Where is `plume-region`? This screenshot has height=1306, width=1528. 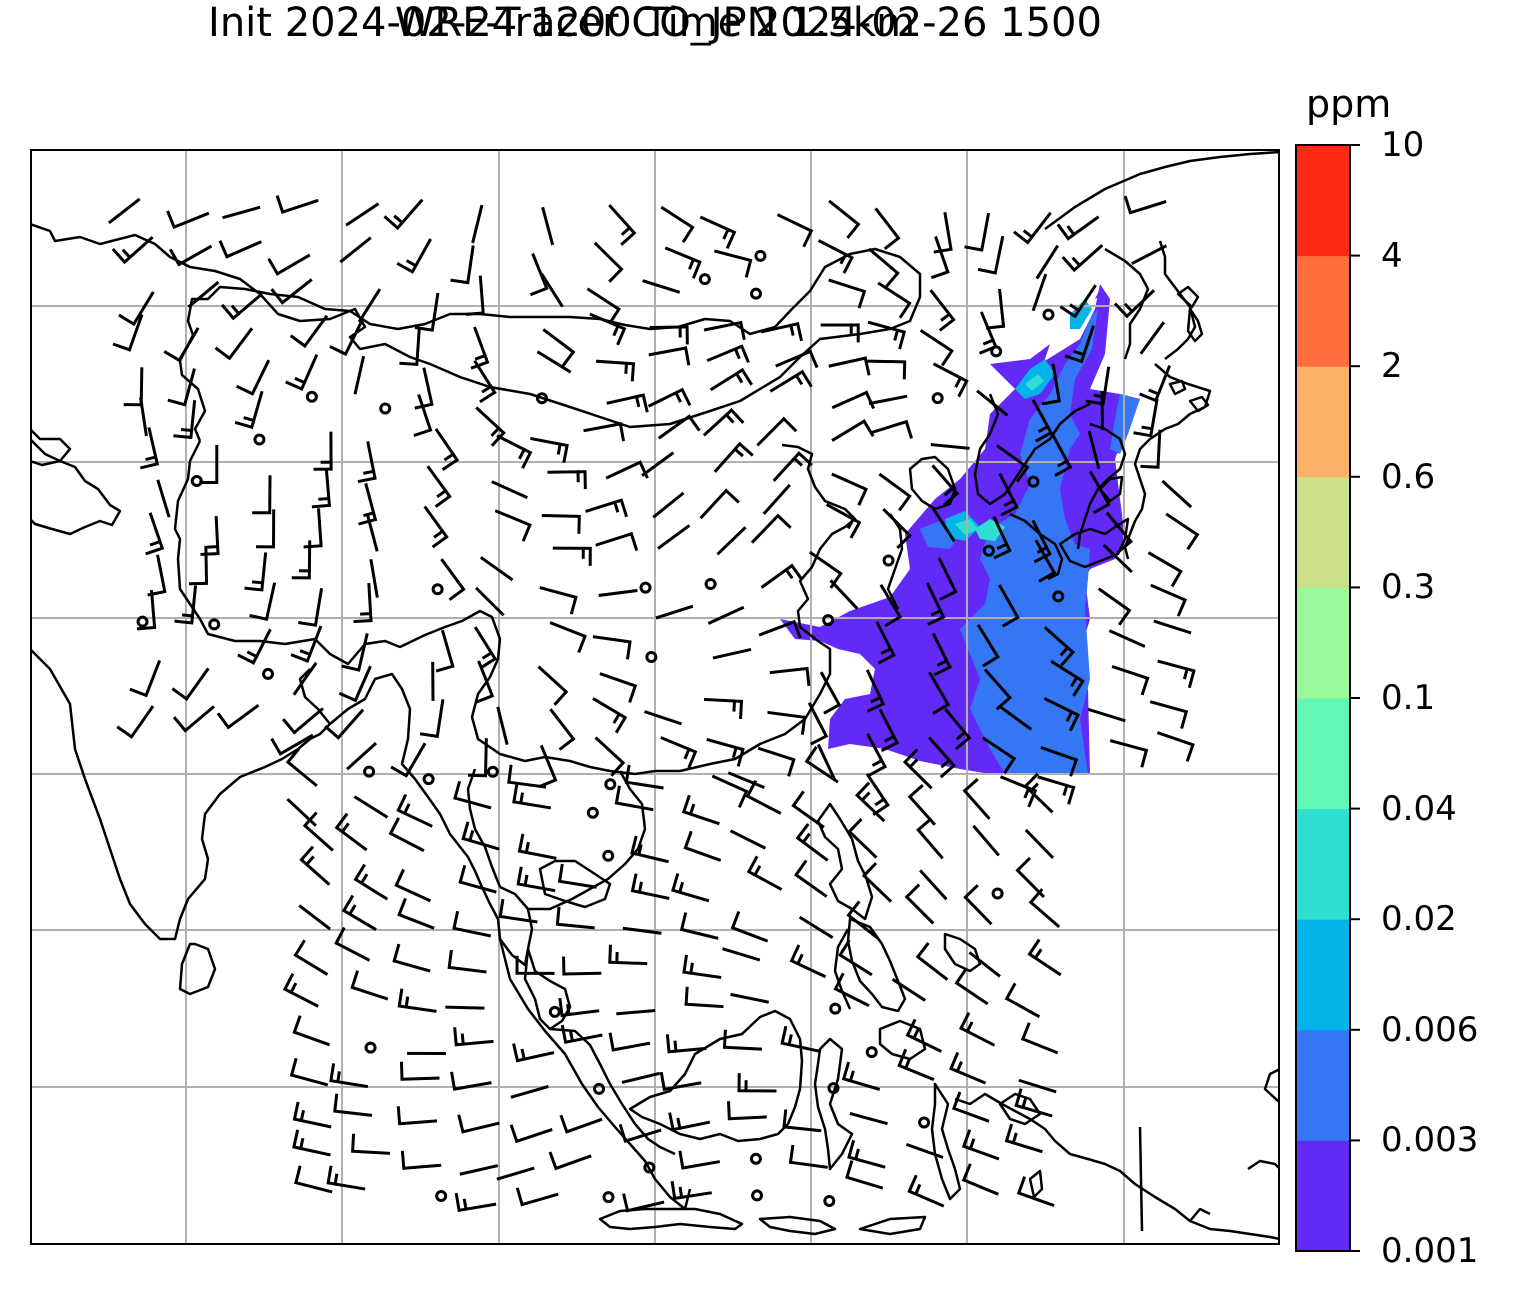 plume-region is located at coordinates (1020, 366).